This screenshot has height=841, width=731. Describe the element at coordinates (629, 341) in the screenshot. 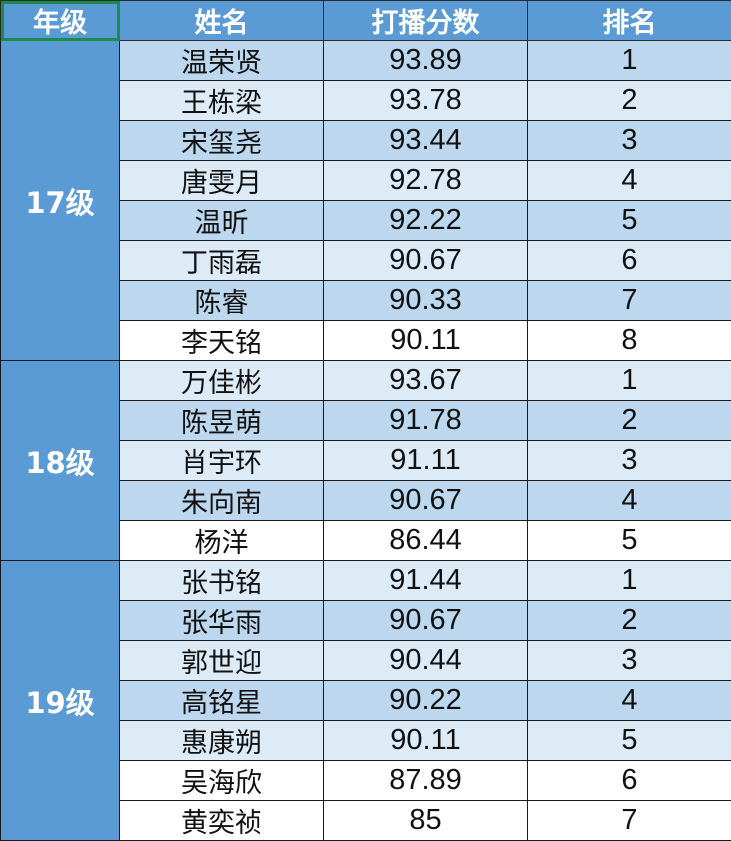

I see `rank-cell: 8` at that location.